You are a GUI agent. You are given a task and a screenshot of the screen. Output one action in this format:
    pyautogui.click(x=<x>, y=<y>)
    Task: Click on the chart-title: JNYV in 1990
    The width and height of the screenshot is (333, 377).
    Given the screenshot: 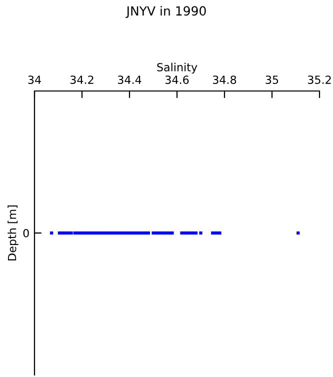 What is the action you would take?
    pyautogui.click(x=166, y=12)
    